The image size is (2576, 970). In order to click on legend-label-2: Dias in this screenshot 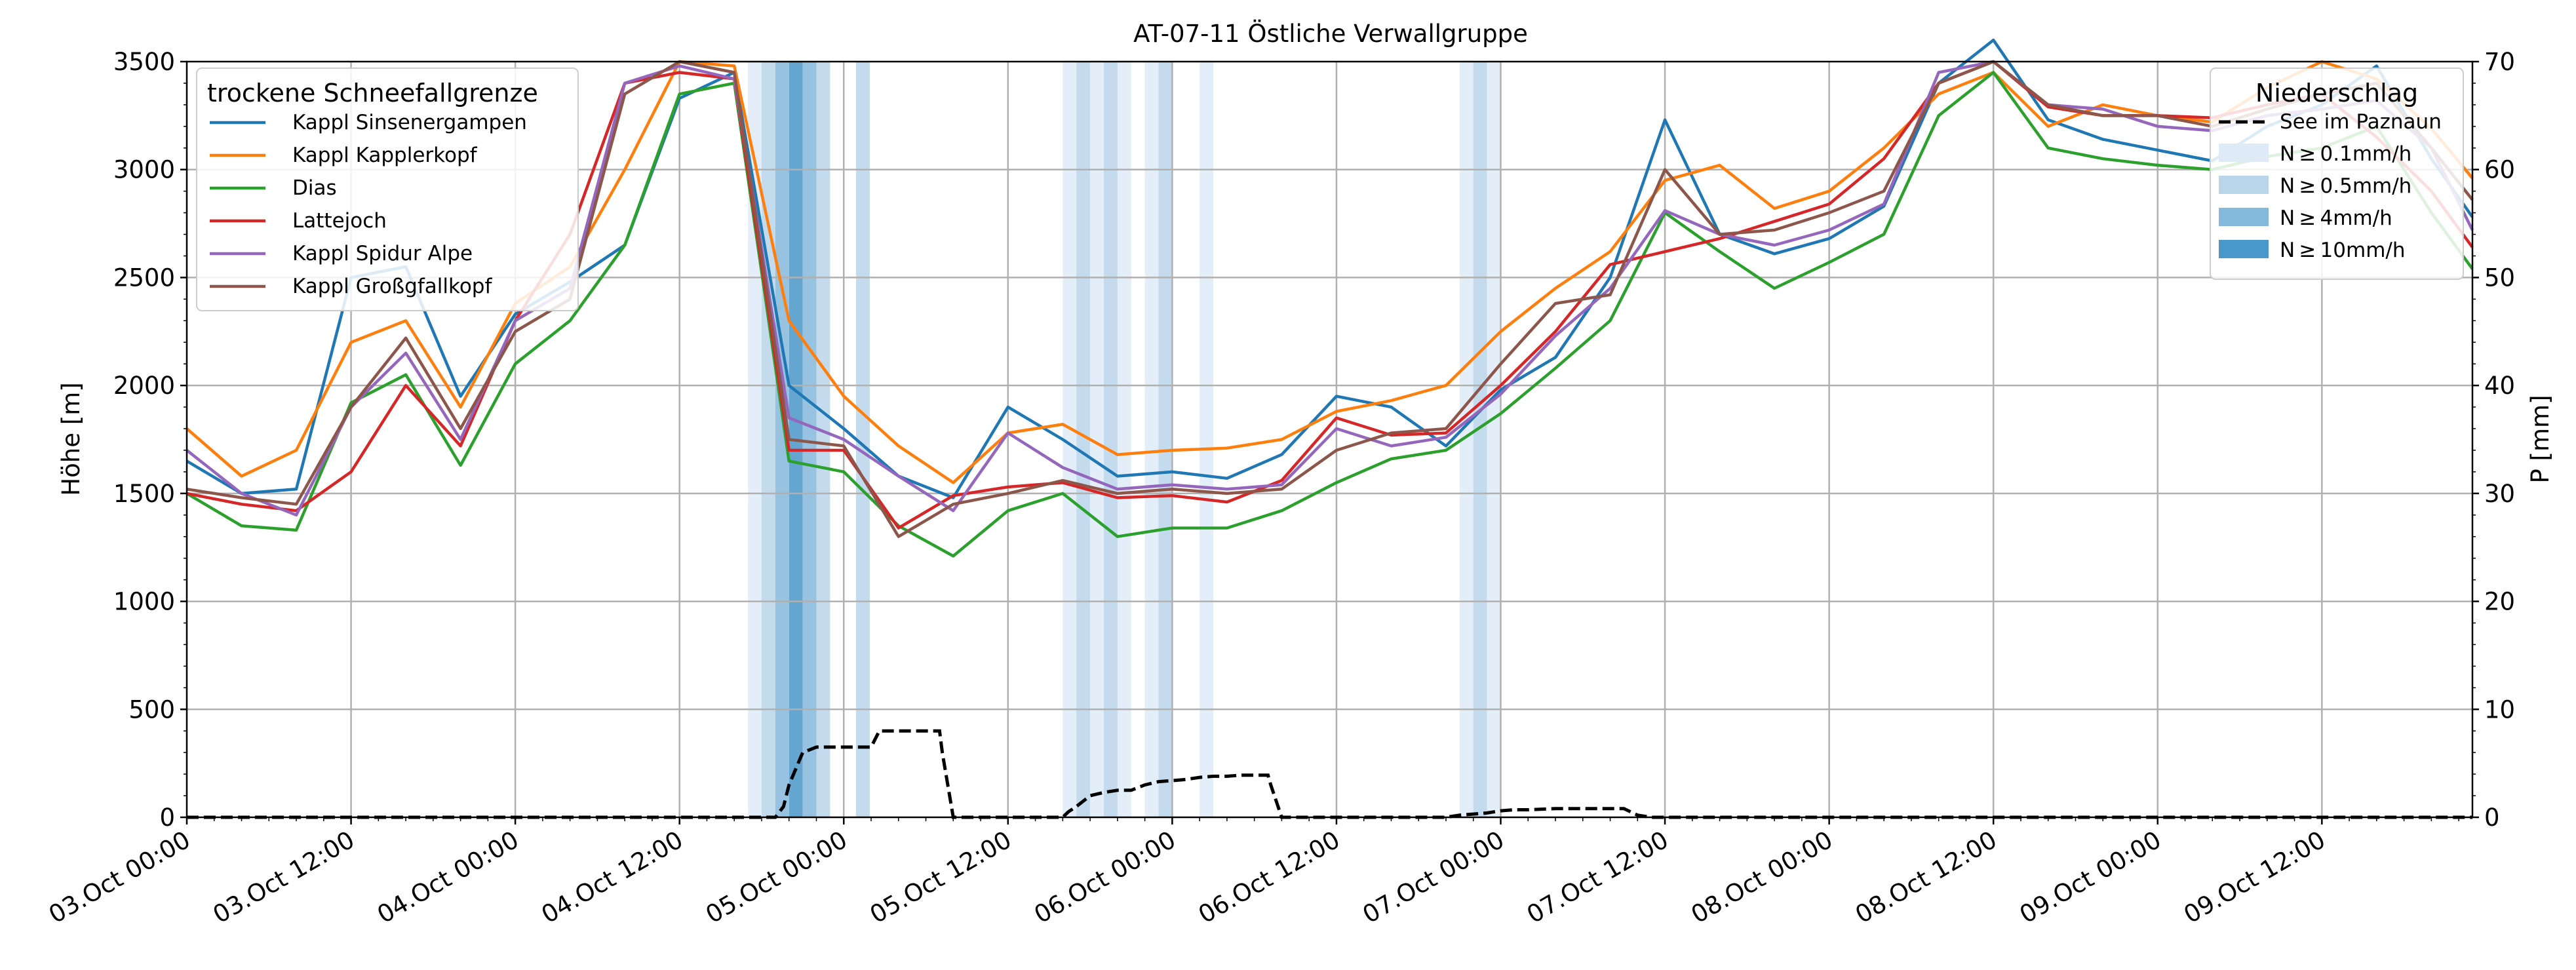, I will do `click(314, 188)`.